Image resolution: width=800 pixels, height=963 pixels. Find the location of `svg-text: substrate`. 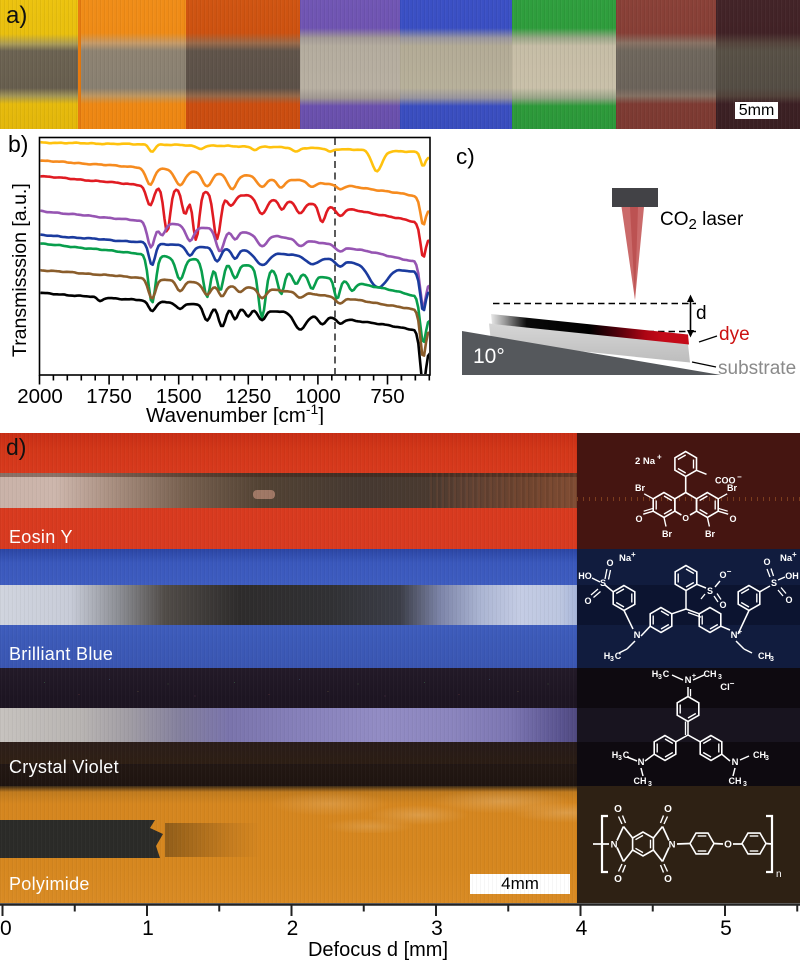

svg-text: substrate is located at coordinates (757, 368).